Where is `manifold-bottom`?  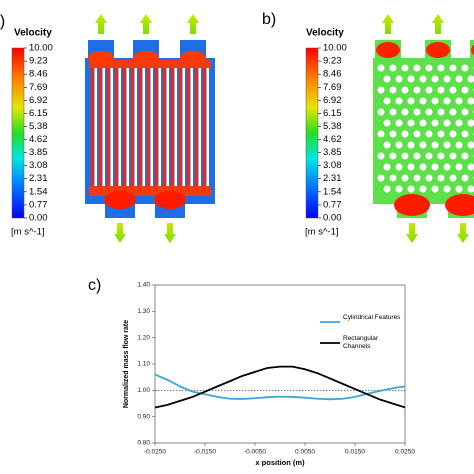
manifold-bottom is located at coordinates (150, 191).